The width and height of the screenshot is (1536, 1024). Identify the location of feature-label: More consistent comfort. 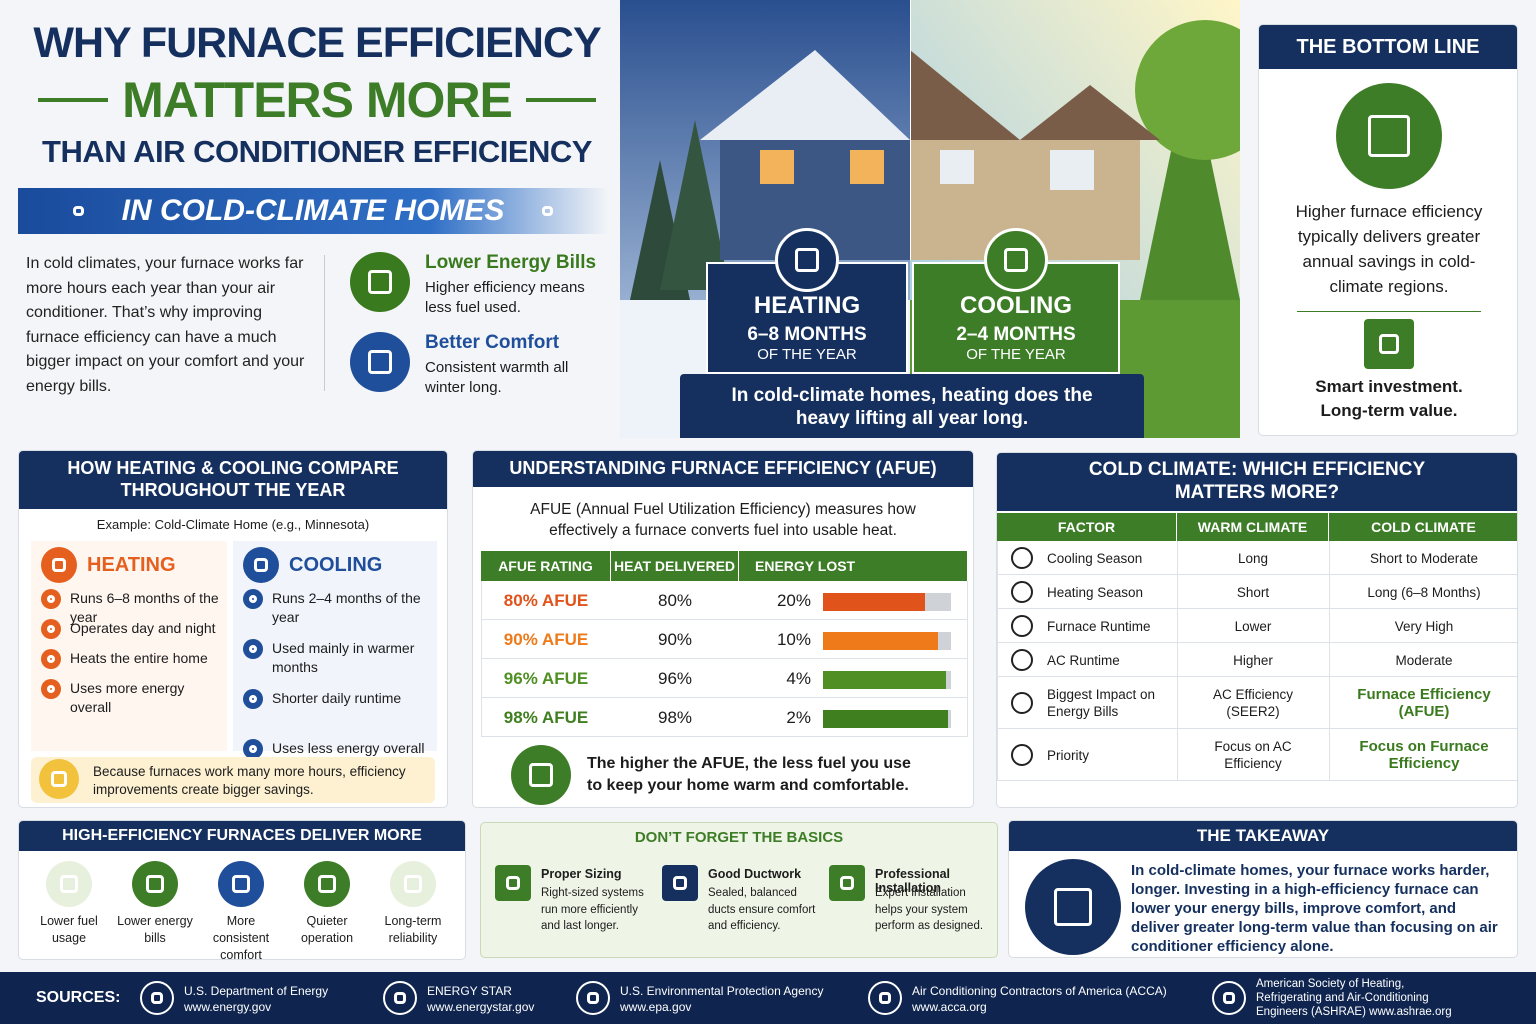
(241, 937).